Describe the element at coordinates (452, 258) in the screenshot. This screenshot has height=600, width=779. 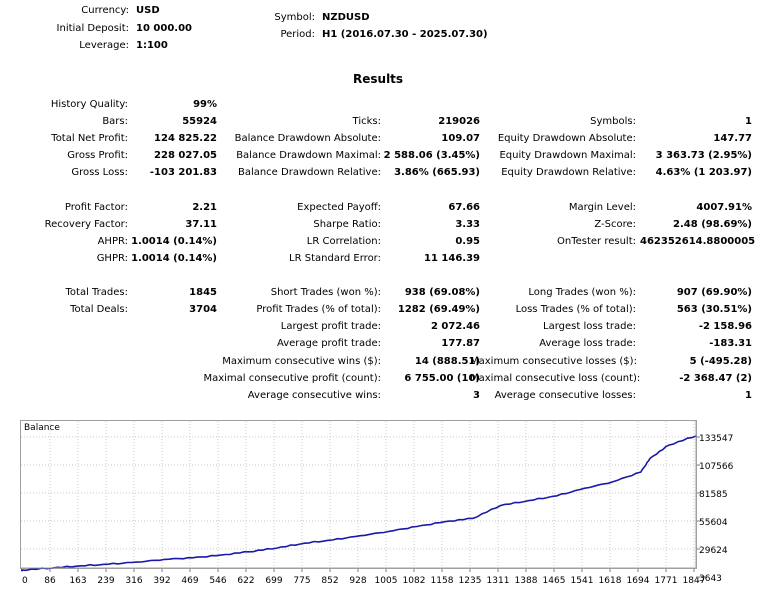
I see `stat-value: 11 146.39` at that location.